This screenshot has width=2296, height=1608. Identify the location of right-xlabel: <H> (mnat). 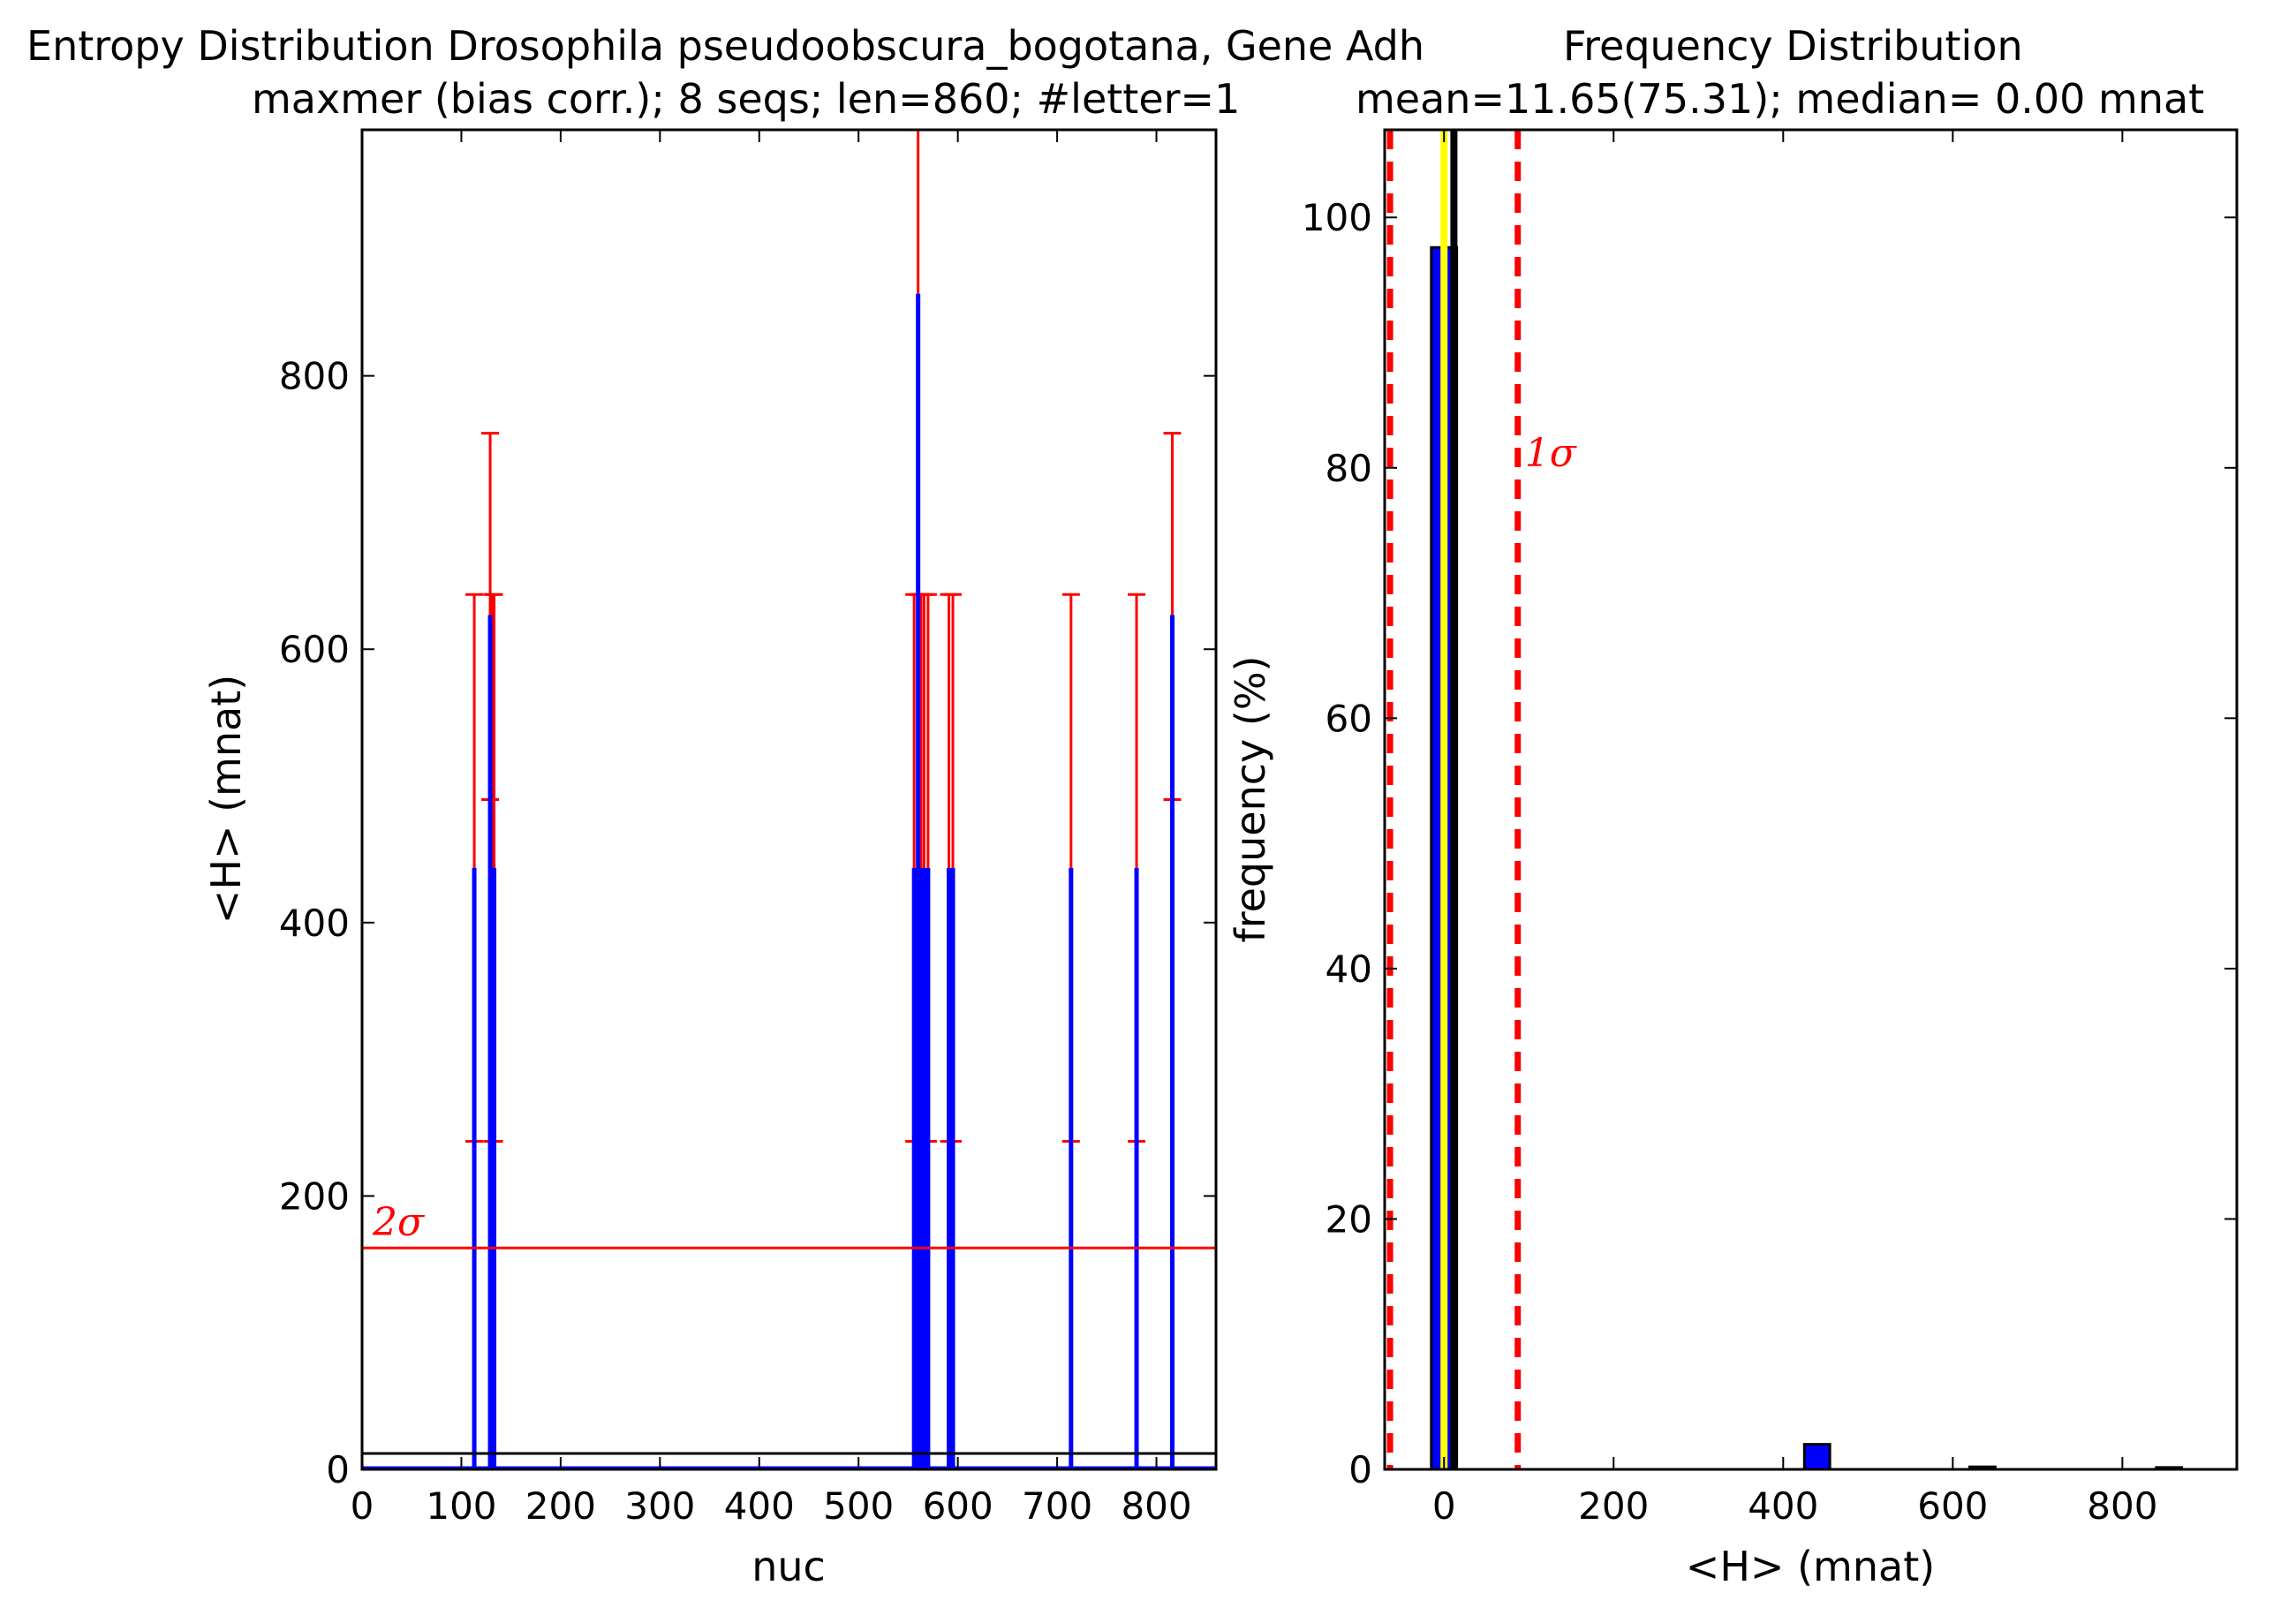
(1811, 1566).